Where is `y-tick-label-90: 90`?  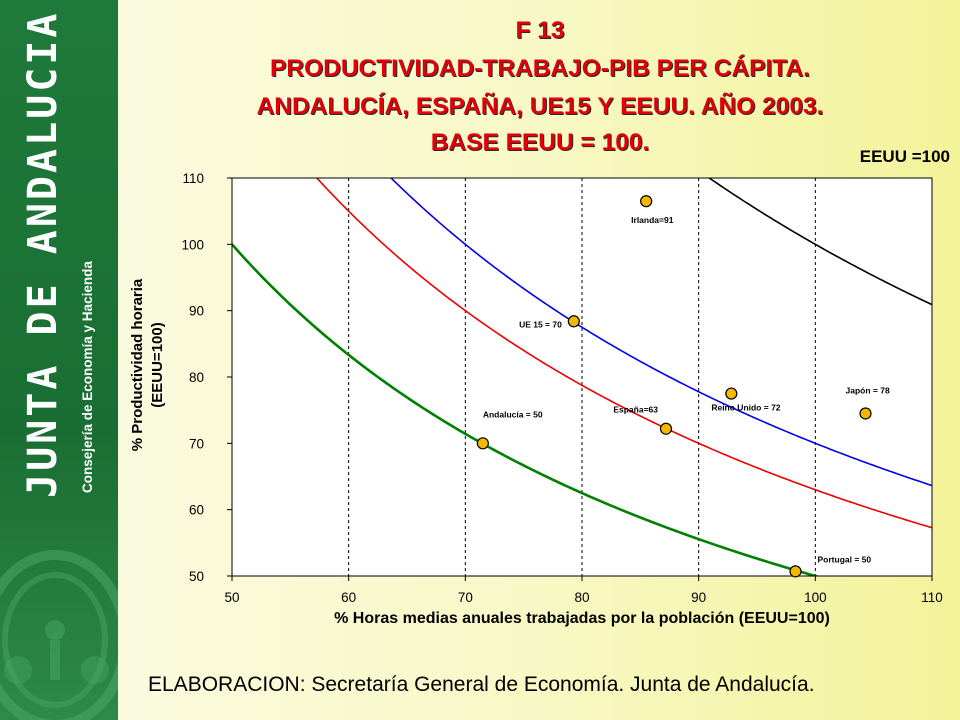 y-tick-label-90: 90 is located at coordinates (196, 311).